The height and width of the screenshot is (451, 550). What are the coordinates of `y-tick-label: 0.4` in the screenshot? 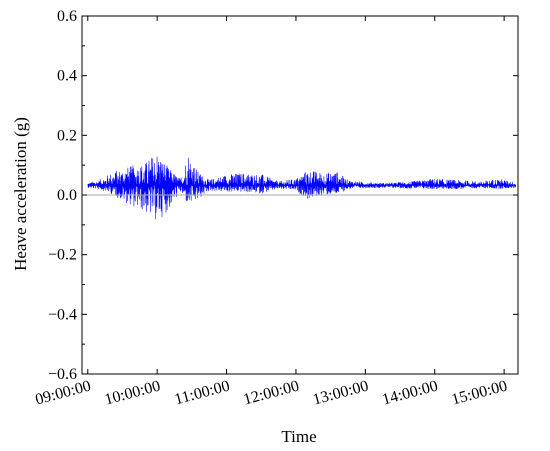 It's located at (67, 76).